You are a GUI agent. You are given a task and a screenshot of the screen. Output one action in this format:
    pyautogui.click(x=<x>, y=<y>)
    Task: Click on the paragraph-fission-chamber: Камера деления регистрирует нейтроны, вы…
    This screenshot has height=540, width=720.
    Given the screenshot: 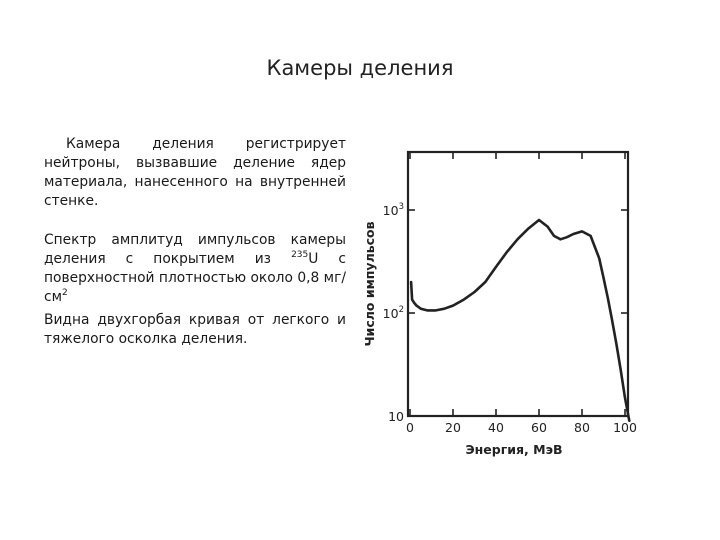 What is the action you would take?
    pyautogui.click(x=195, y=172)
    